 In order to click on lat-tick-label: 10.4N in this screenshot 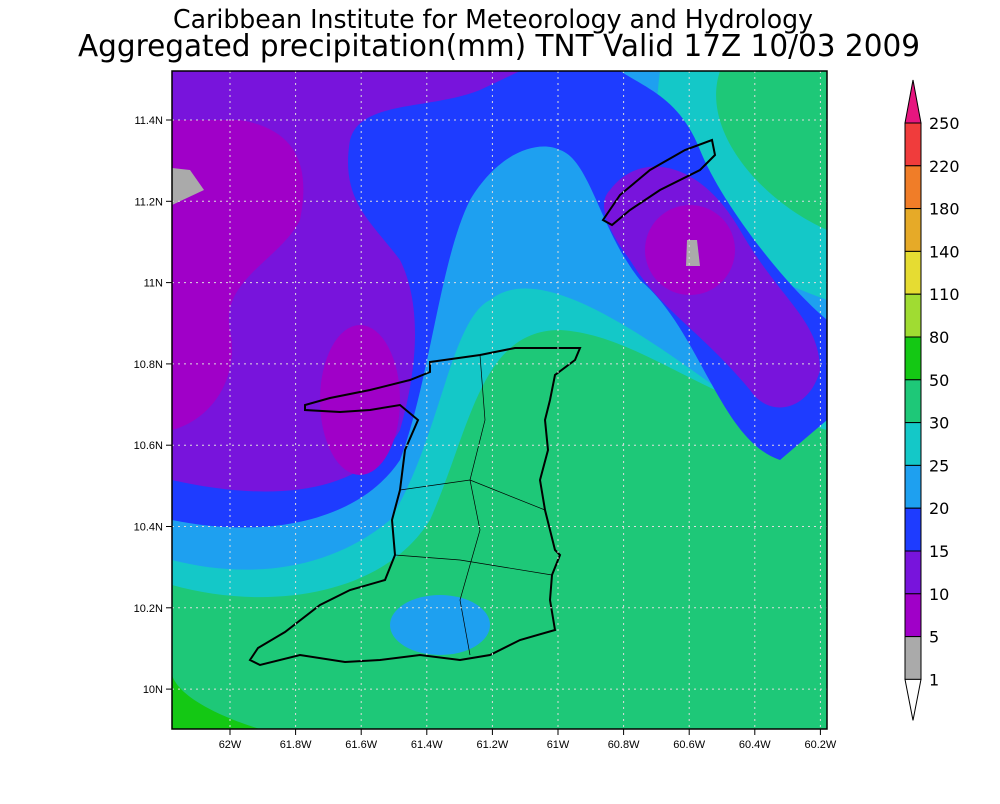, I will do `click(148, 528)`.